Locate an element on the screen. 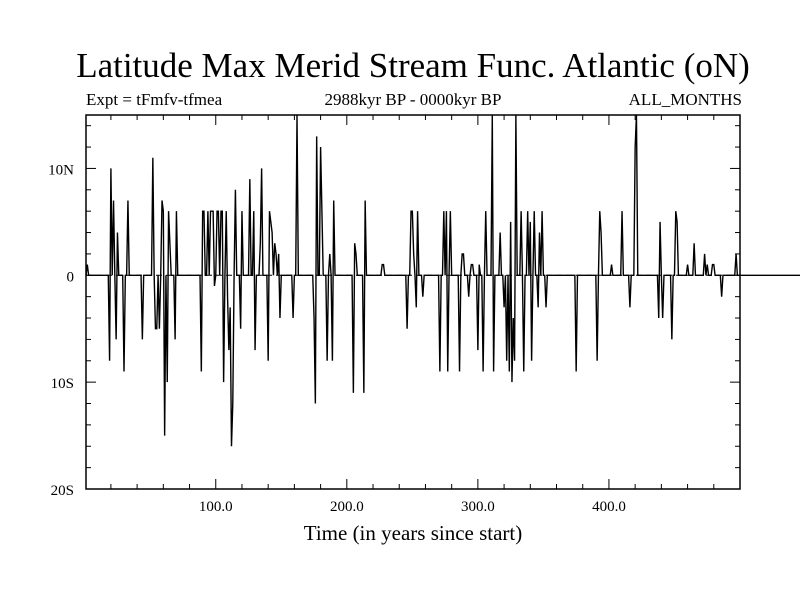 The width and height of the screenshot is (800, 600). months-label: ALL_MONTHS is located at coordinates (685, 99).